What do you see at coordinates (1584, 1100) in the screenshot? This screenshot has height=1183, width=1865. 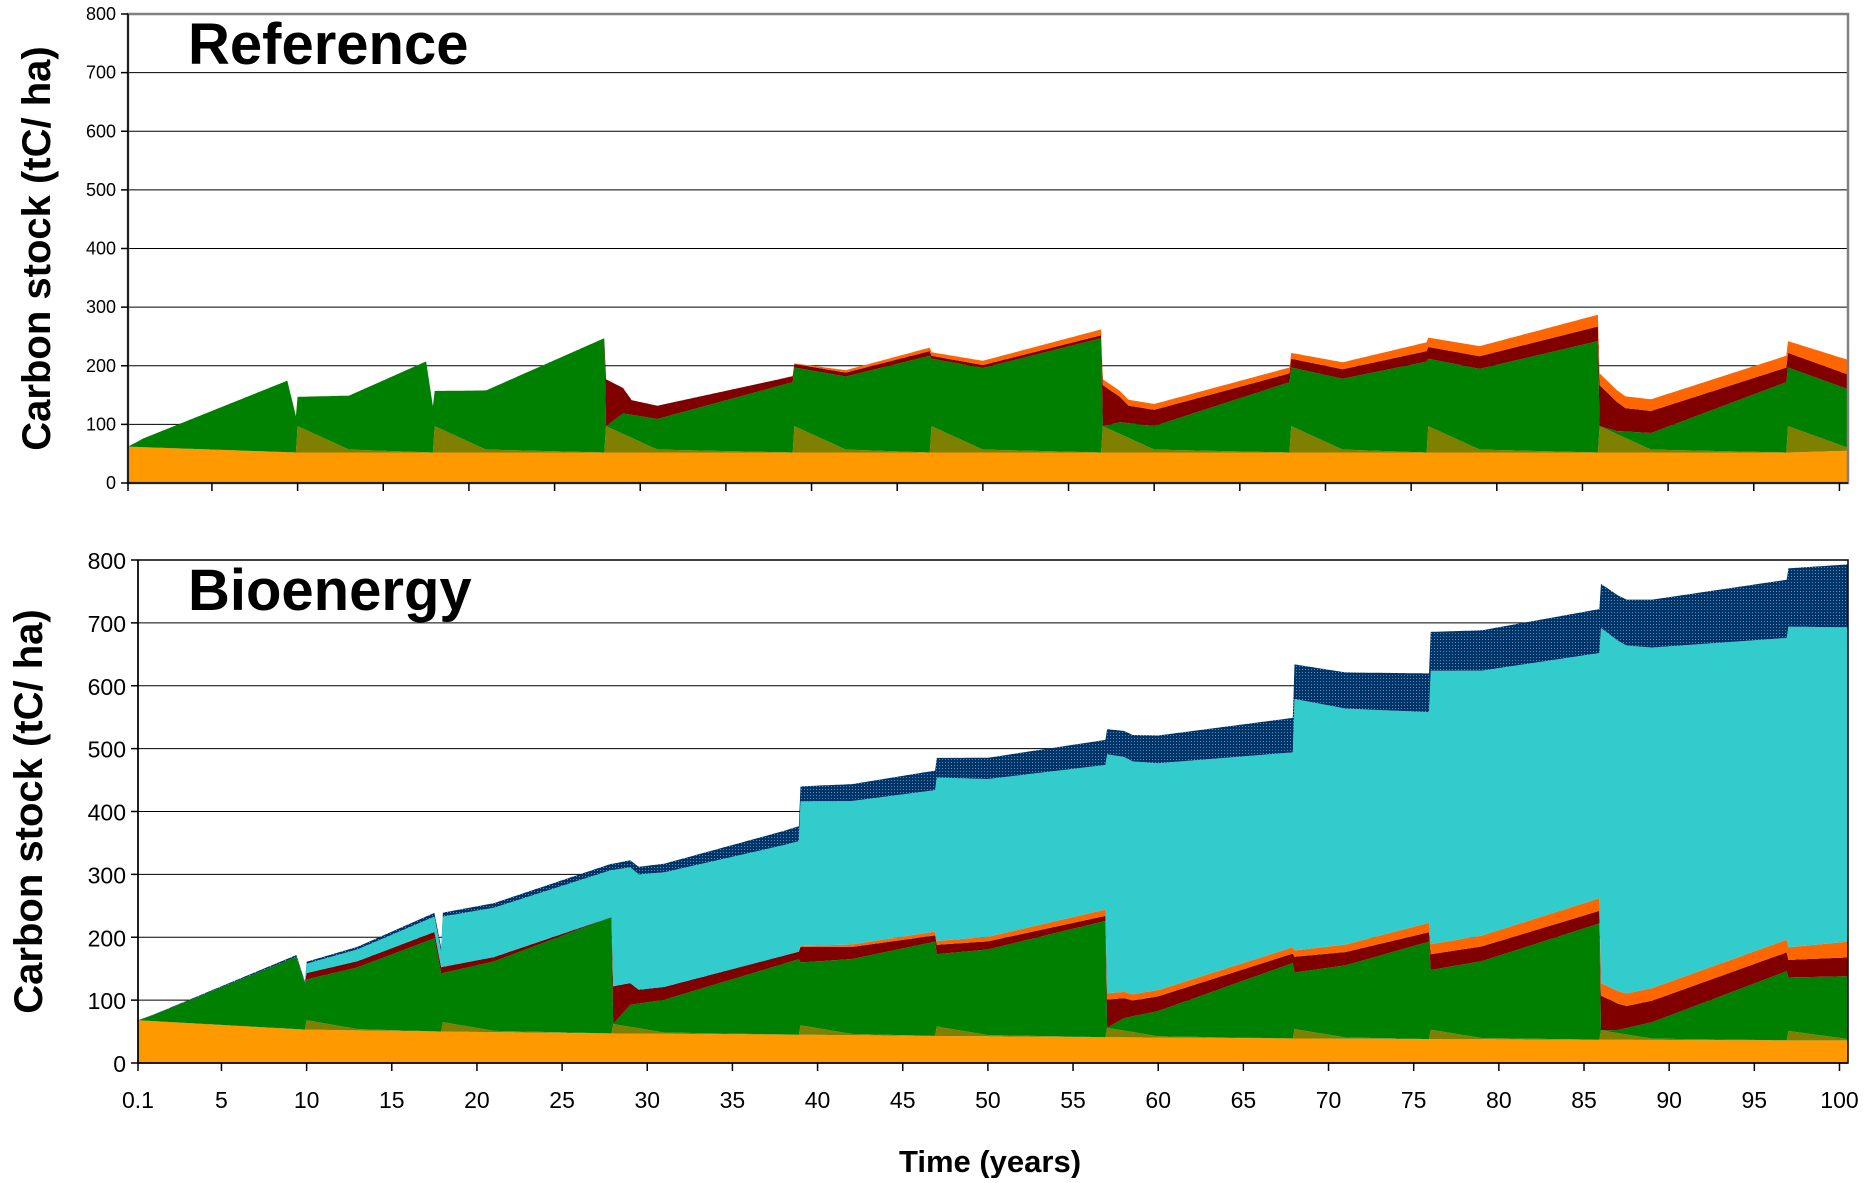 I see `x-tick-label: 85` at bounding box center [1584, 1100].